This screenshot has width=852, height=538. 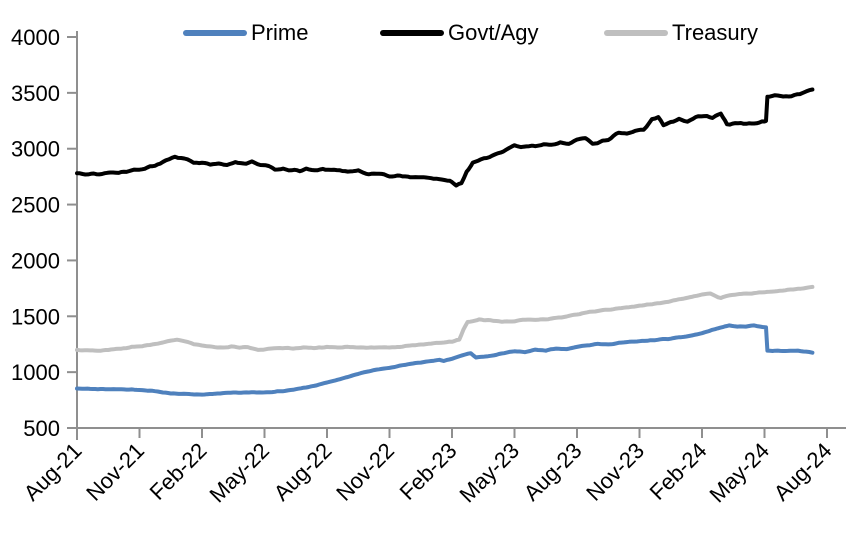 What do you see at coordinates (35, 316) in the screenshot?
I see `y-tick-label: 1500` at bounding box center [35, 316].